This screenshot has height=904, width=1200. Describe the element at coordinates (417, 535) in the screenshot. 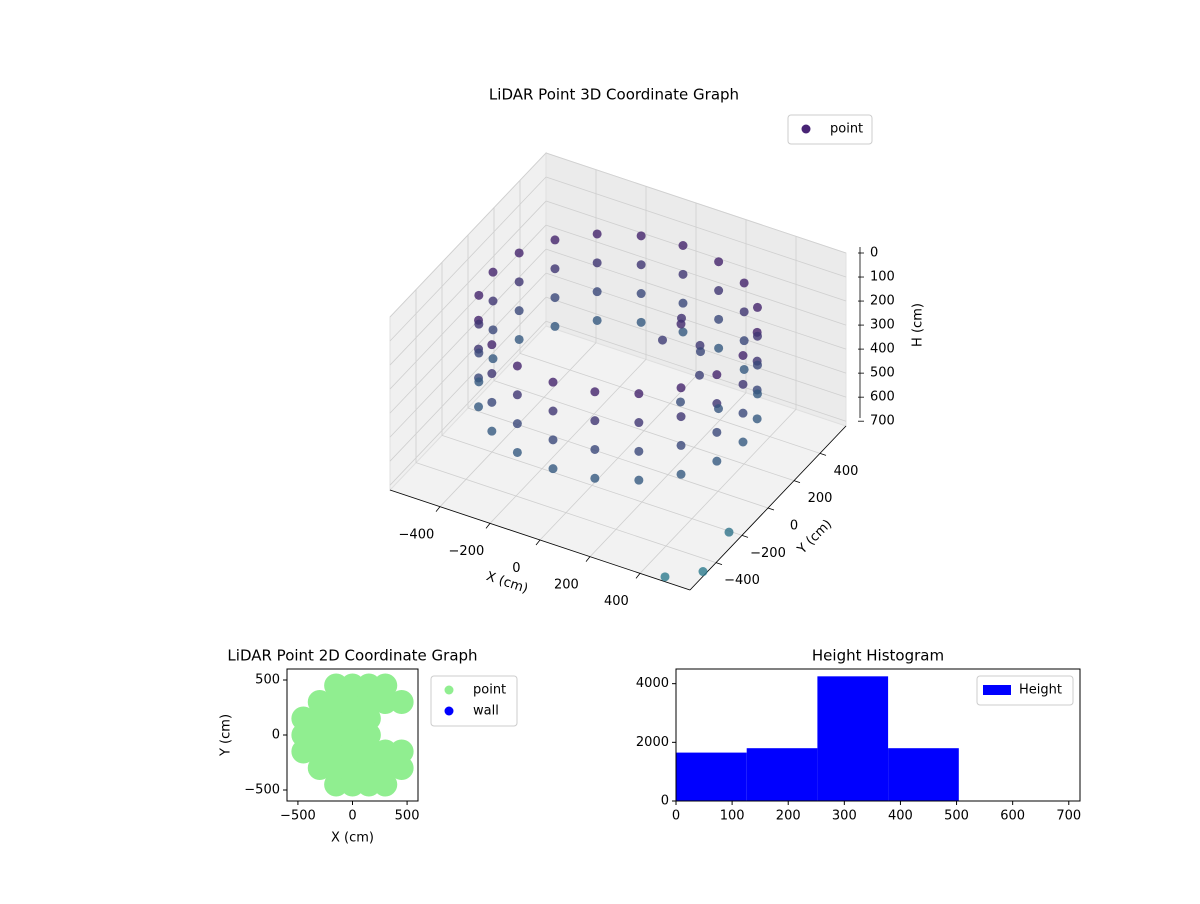

I see `x-tick-label: −400` at that location.